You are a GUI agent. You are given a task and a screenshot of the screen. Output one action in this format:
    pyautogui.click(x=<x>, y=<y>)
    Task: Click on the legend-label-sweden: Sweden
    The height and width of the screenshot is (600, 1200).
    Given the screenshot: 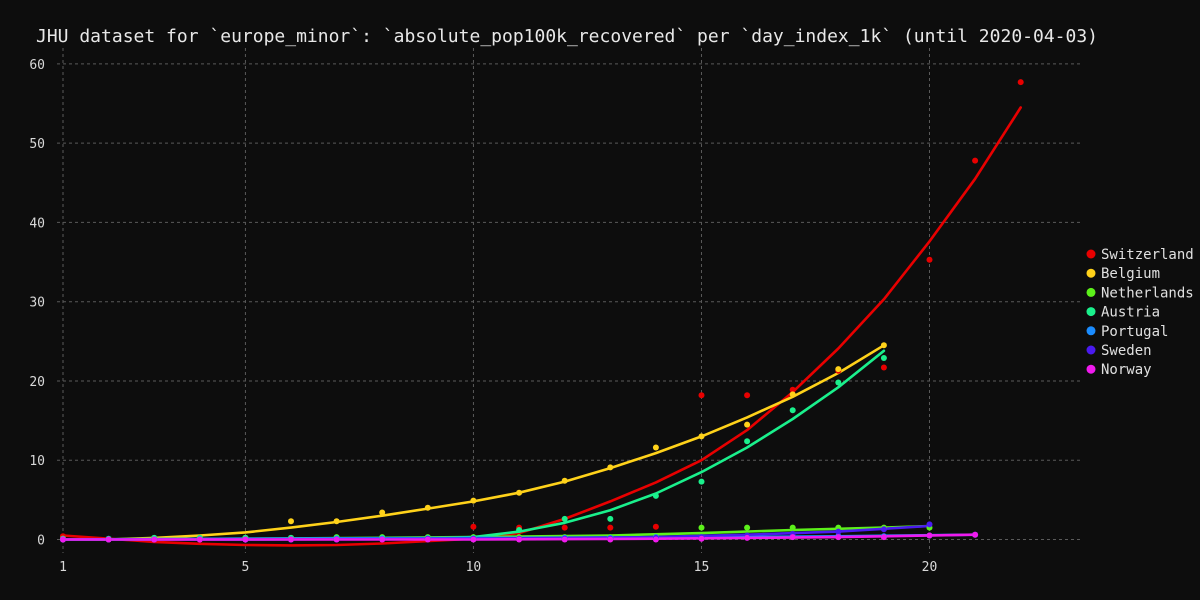 What is the action you would take?
    pyautogui.click(x=1126, y=351)
    